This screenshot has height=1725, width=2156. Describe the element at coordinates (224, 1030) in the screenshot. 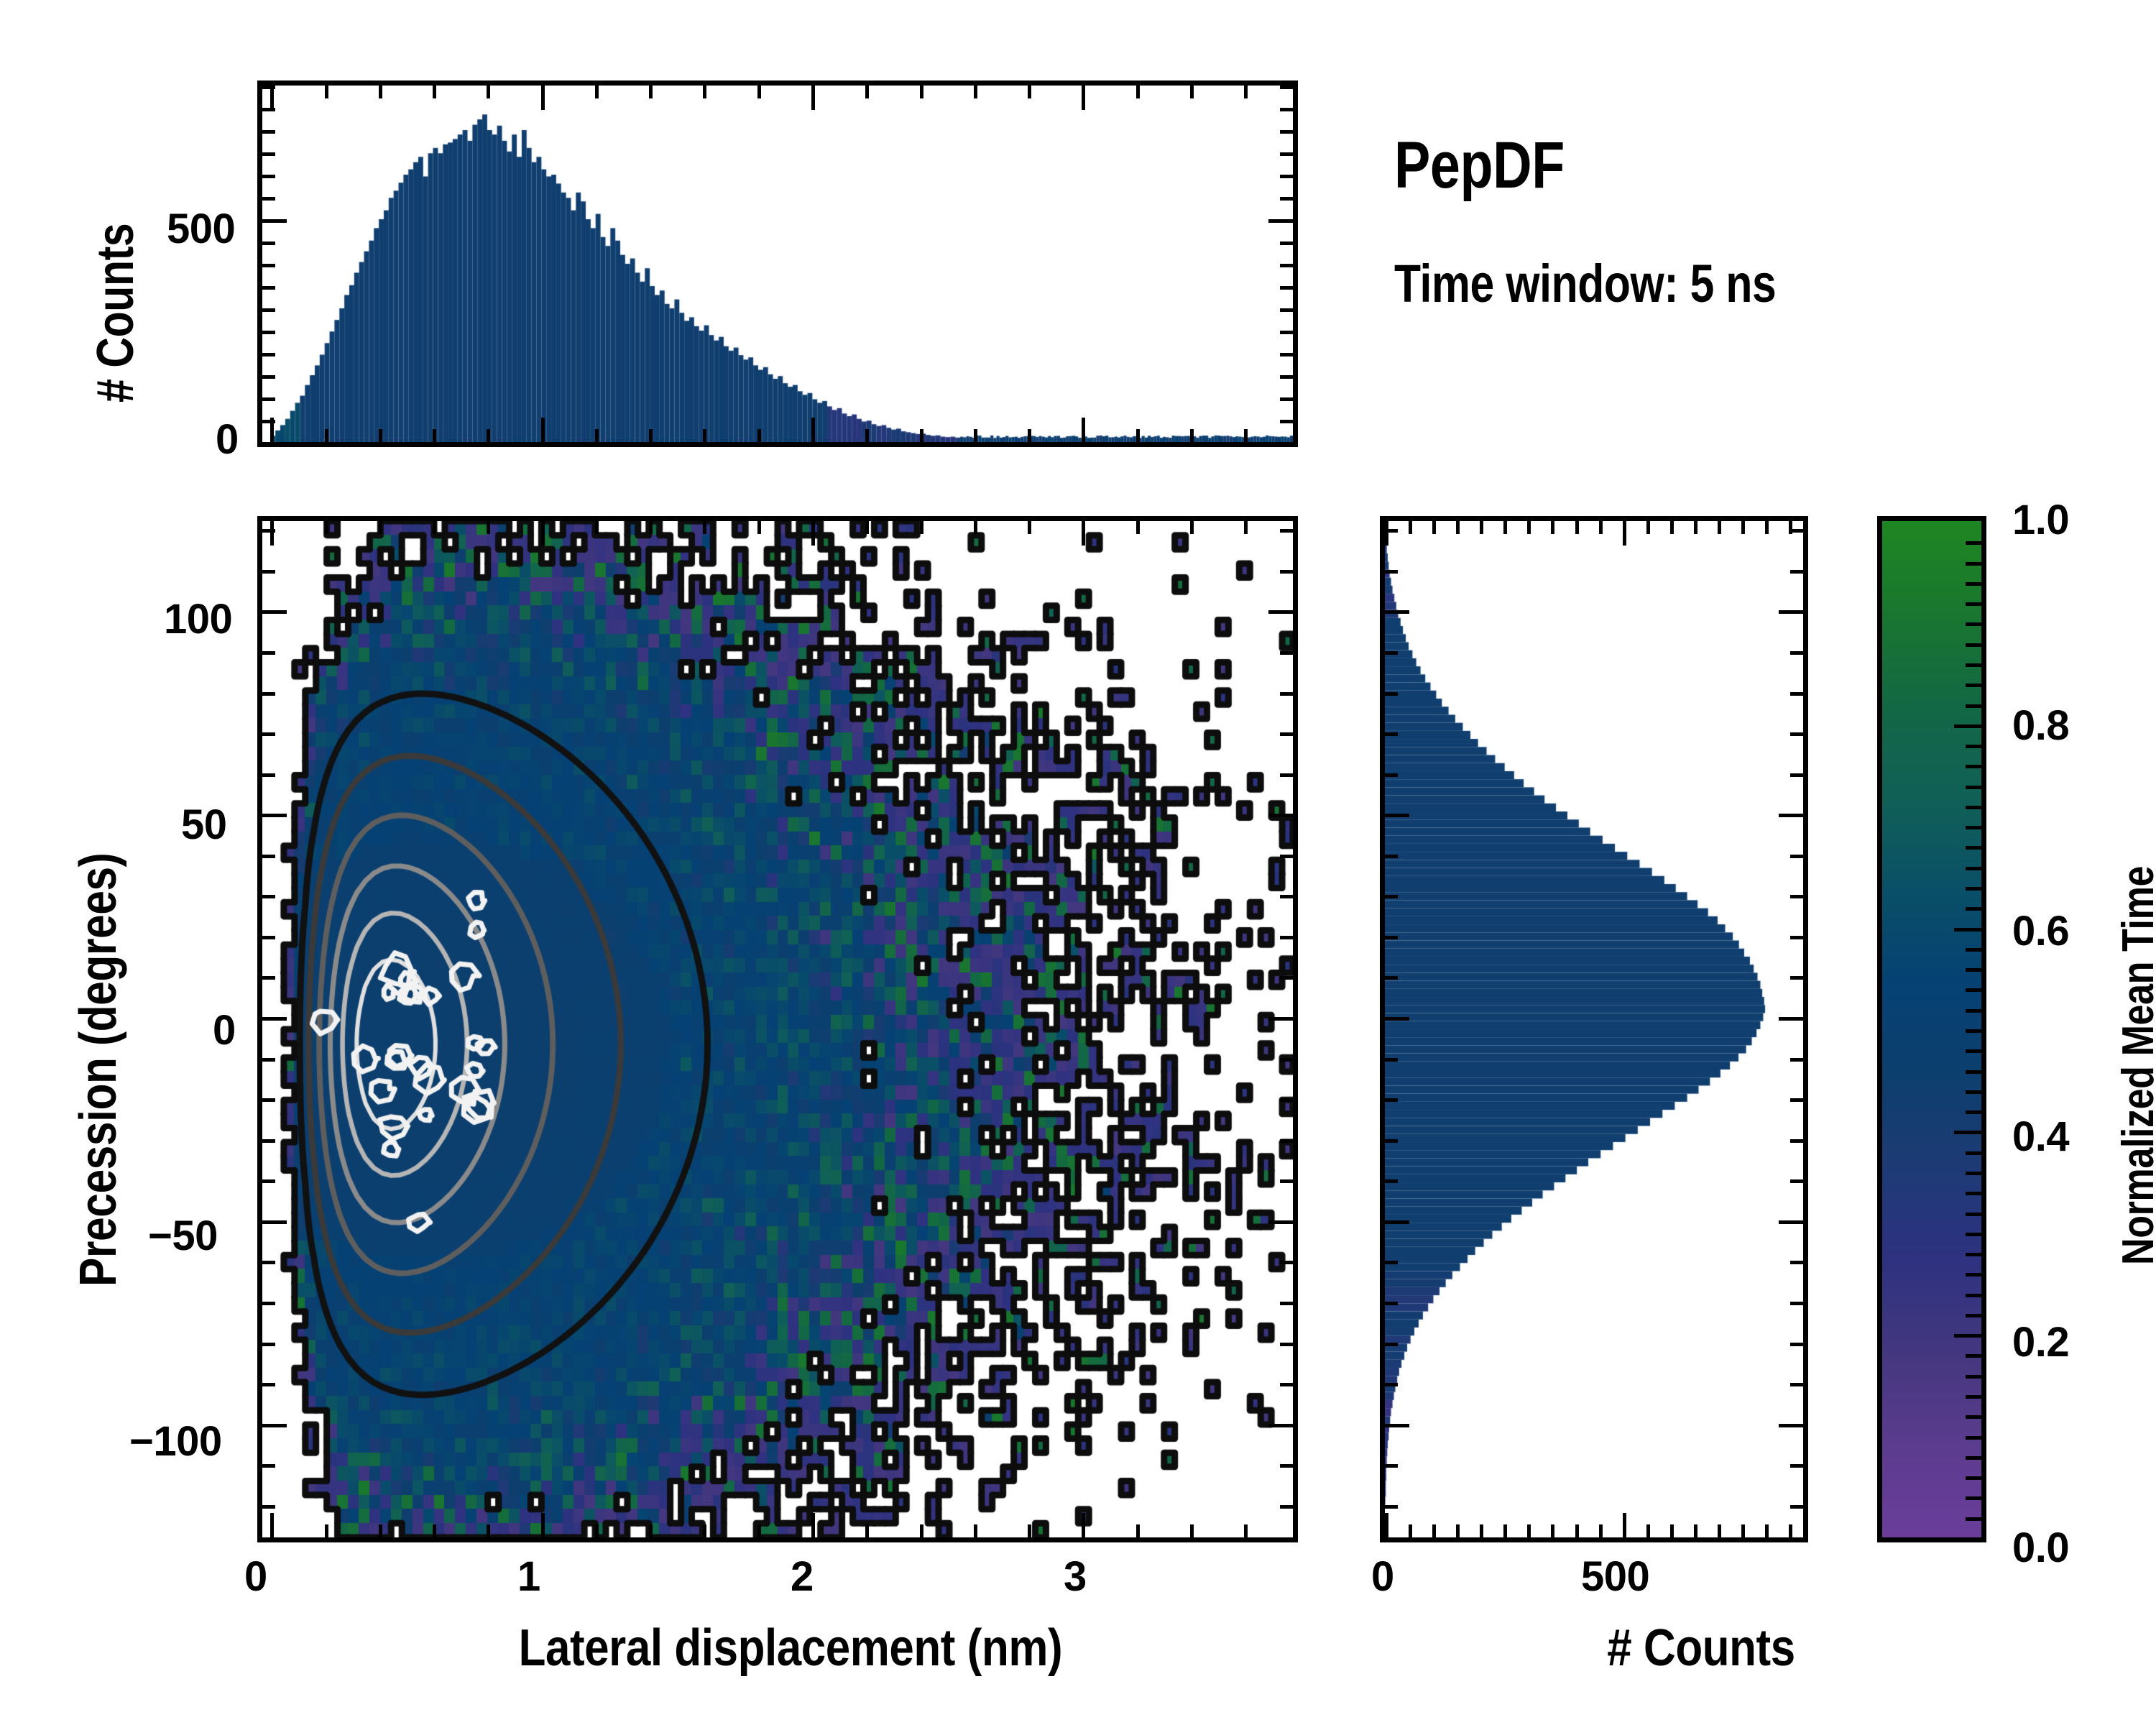

I see `y-tick-0: 0` at that location.